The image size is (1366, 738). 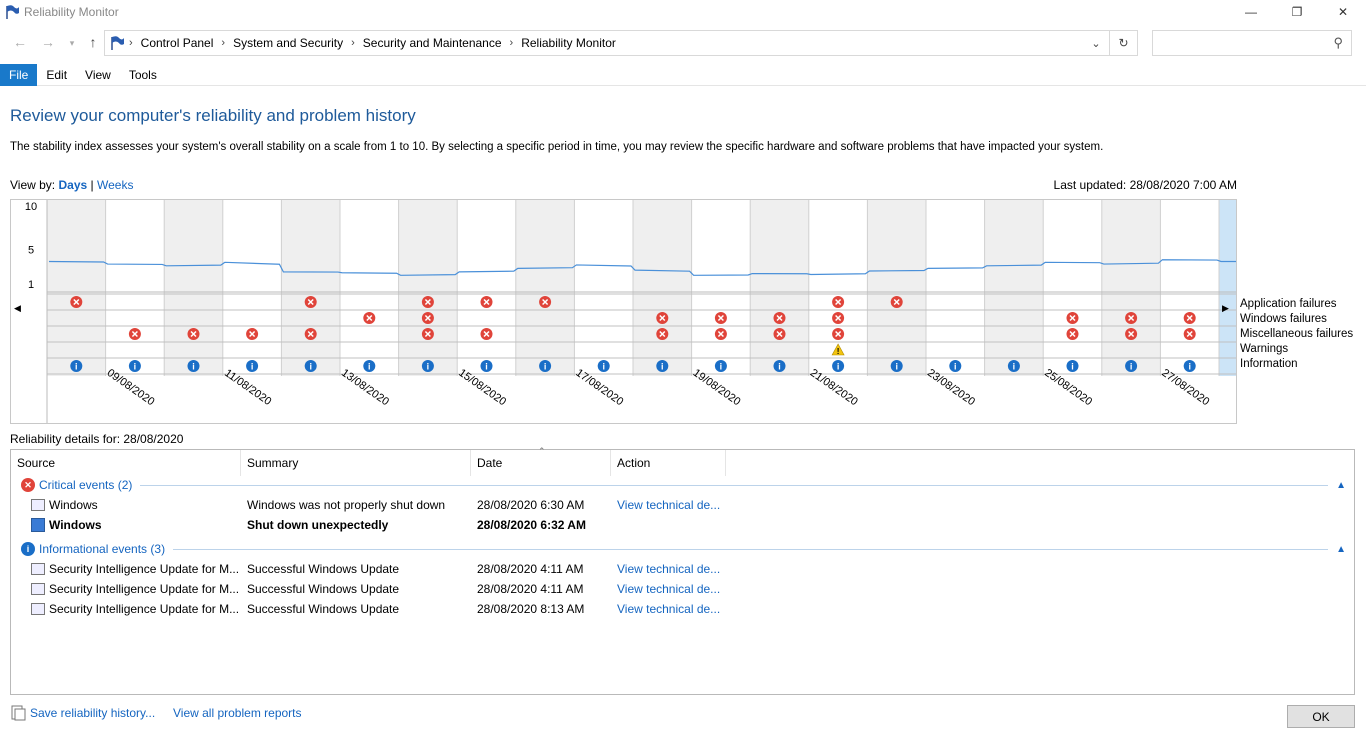 What do you see at coordinates (17, 308) in the screenshot?
I see `chart-scroll-left-icon: ◀` at bounding box center [17, 308].